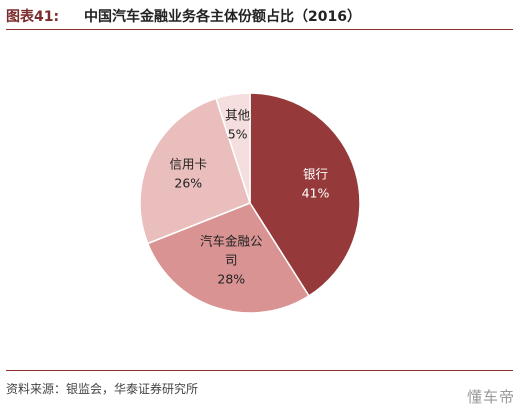 The image size is (521, 411). I want to click on slice-category-label: 汽车金融公, so click(231, 241).